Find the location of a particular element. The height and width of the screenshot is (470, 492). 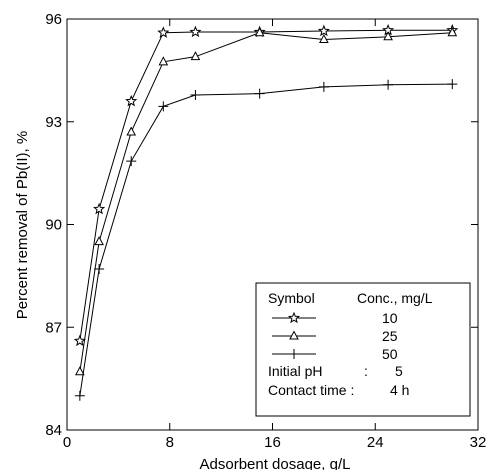

legend-time-label: Contact time : is located at coordinates (311, 390).